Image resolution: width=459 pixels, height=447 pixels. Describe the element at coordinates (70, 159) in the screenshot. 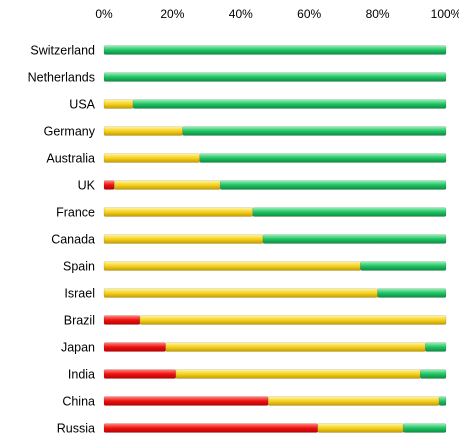

I see `category-label: Australia` at that location.